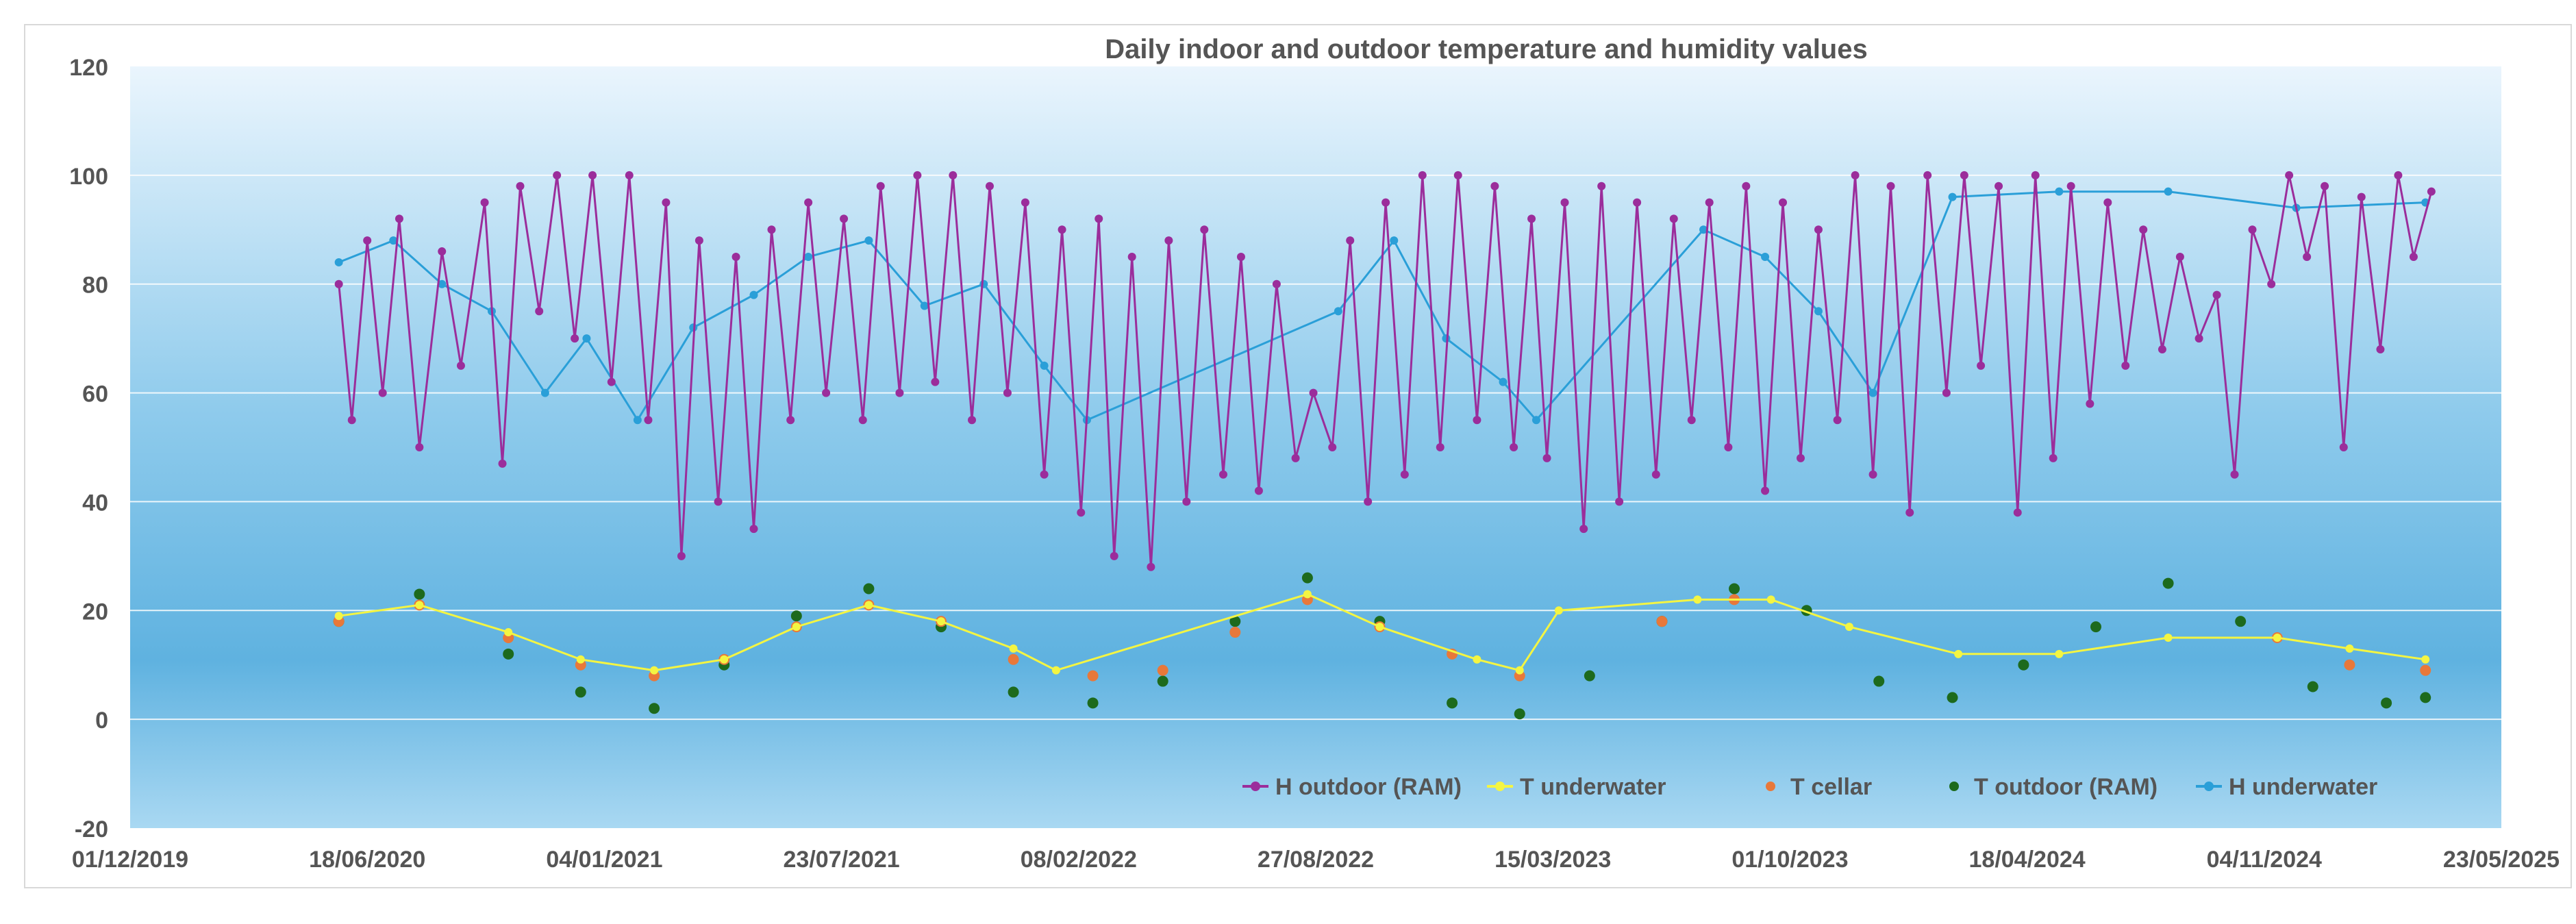 This screenshot has height=924, width=2576. What do you see at coordinates (1255, 786) in the screenshot?
I see `legend-marker` at bounding box center [1255, 786].